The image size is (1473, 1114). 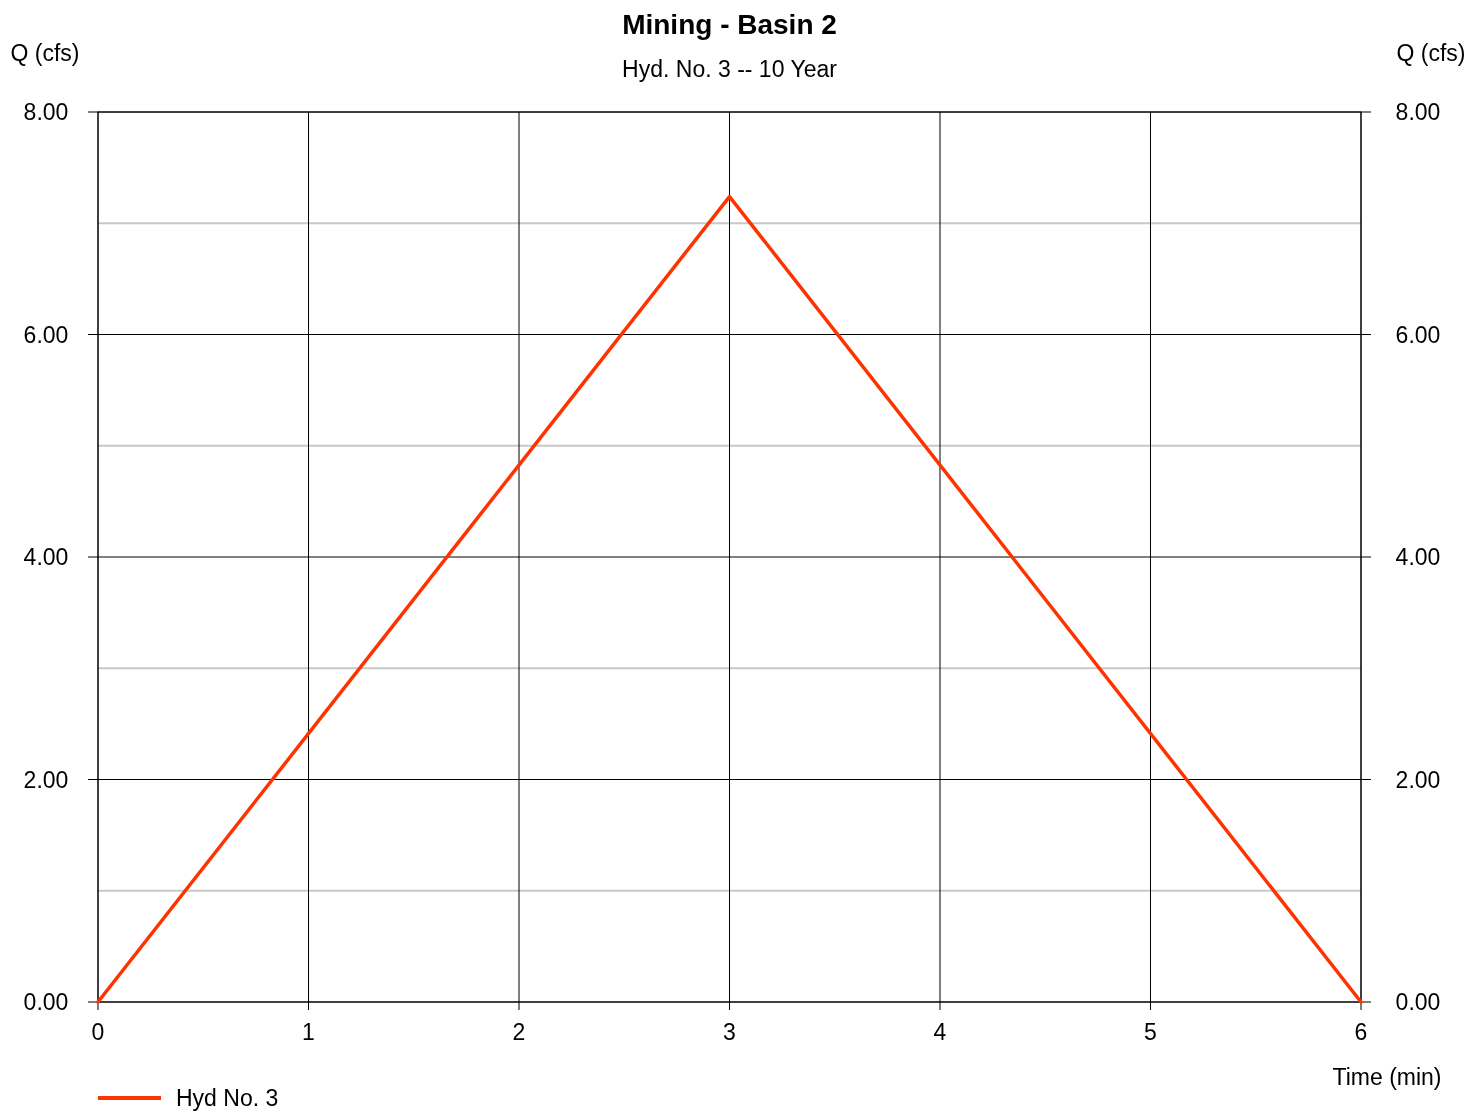 I want to click on legend-label: Hyd No. 3, so click(x=227, y=1098).